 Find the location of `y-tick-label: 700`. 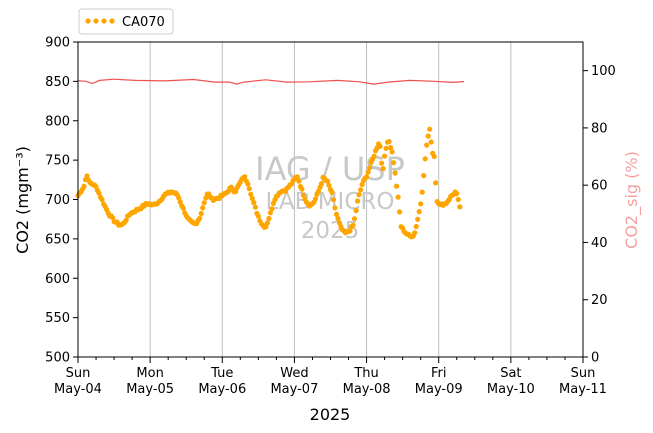

y-tick-label: 700 is located at coordinates (57, 200).